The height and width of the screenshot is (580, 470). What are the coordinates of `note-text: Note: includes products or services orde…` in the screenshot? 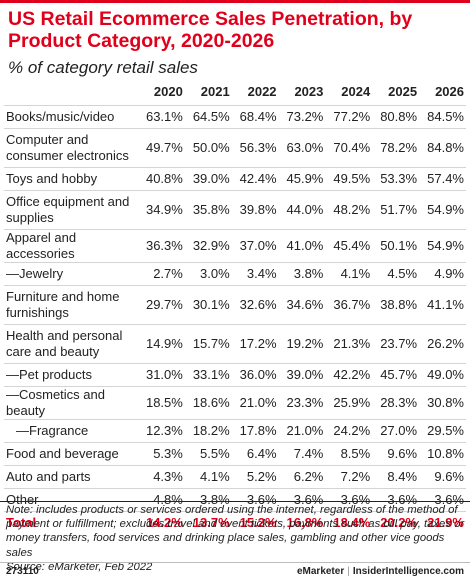 It's located at (235, 531).